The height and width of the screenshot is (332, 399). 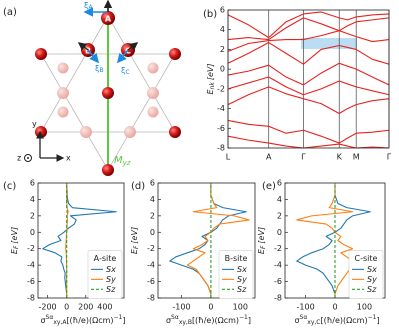 I want to click on xi-label: ξA, so click(x=88, y=6).